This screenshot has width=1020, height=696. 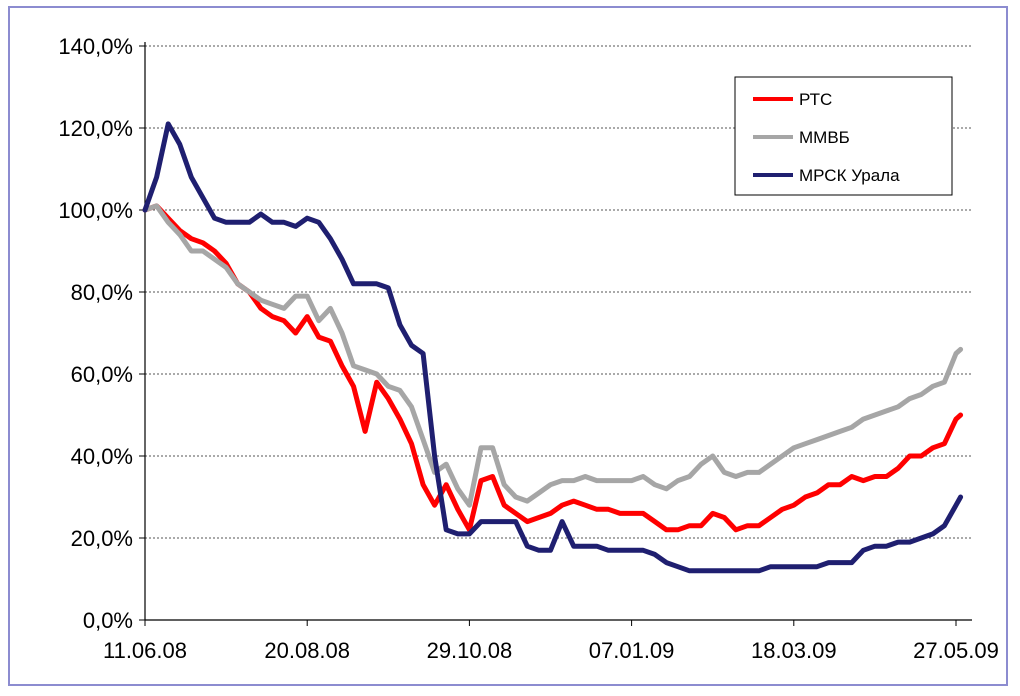 I want to click on legend-label: РТС, so click(x=815, y=99).